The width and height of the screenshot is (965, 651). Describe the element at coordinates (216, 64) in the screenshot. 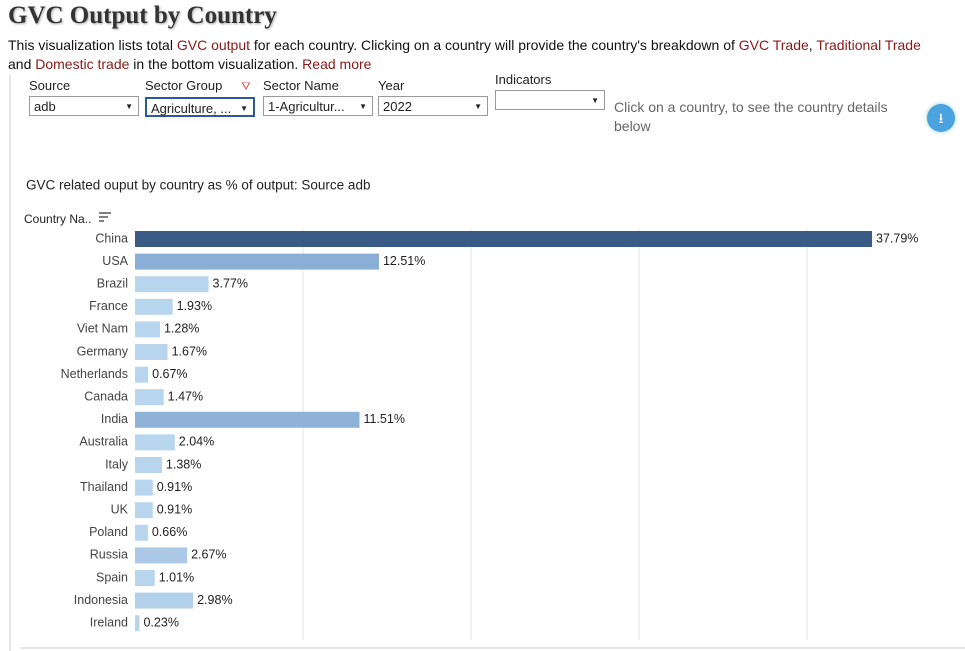

I see `text: in the bottom visualization.` at that location.